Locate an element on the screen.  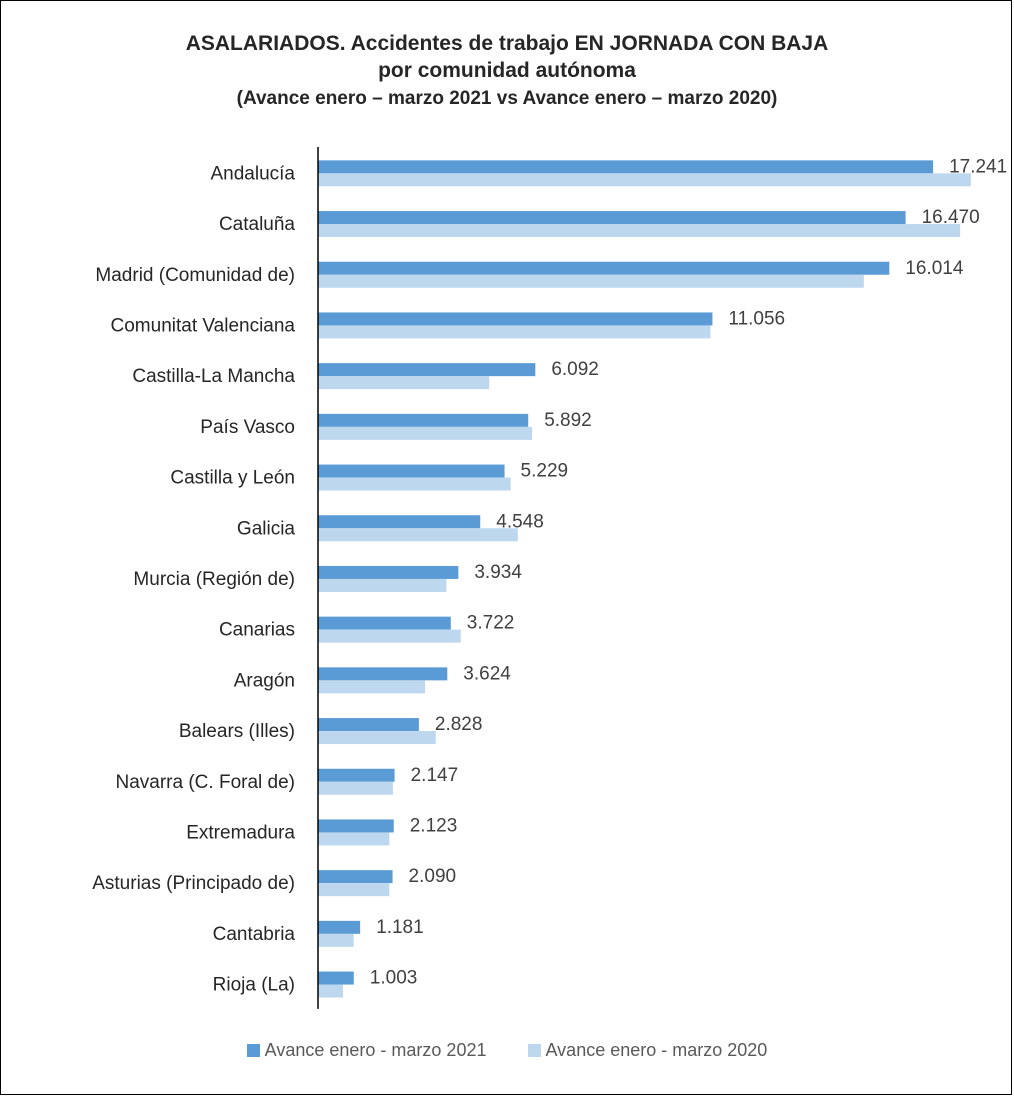
category-label: Aragón is located at coordinates (264, 680).